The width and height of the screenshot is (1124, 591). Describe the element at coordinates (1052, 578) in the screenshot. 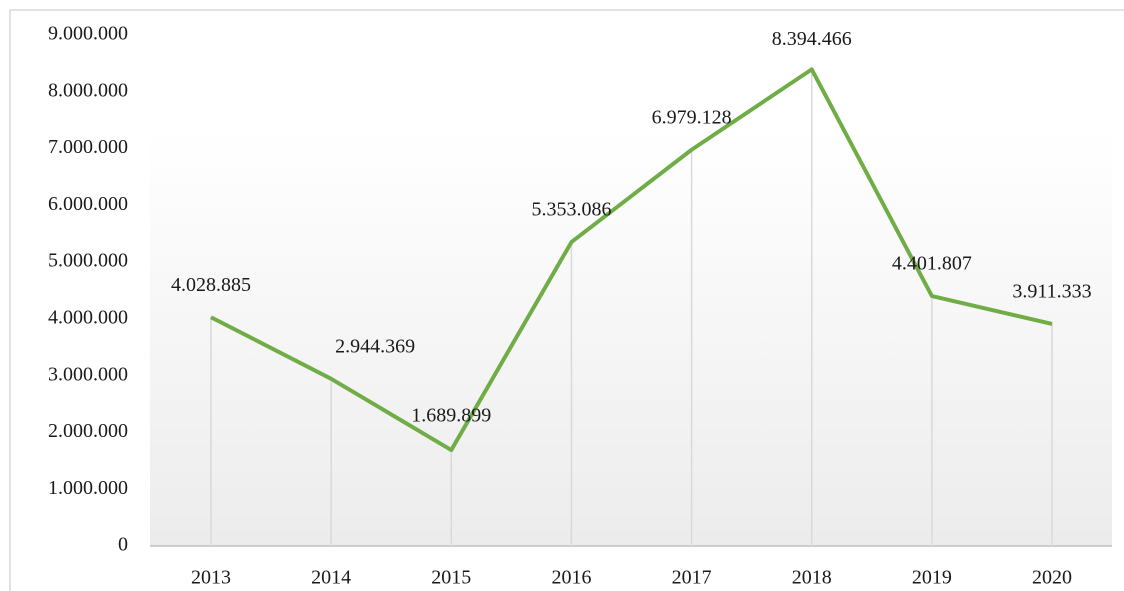

I see `x-tick-label: 2020` at that location.